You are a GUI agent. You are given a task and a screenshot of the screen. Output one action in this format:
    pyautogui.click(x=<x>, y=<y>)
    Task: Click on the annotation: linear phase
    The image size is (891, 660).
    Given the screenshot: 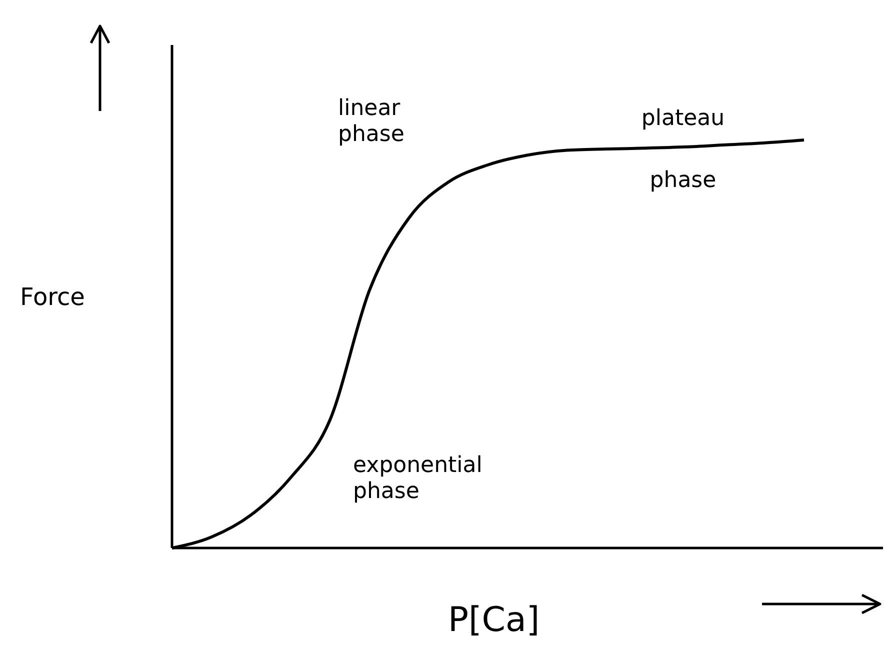 What is the action you would take?
    pyautogui.click(x=372, y=122)
    